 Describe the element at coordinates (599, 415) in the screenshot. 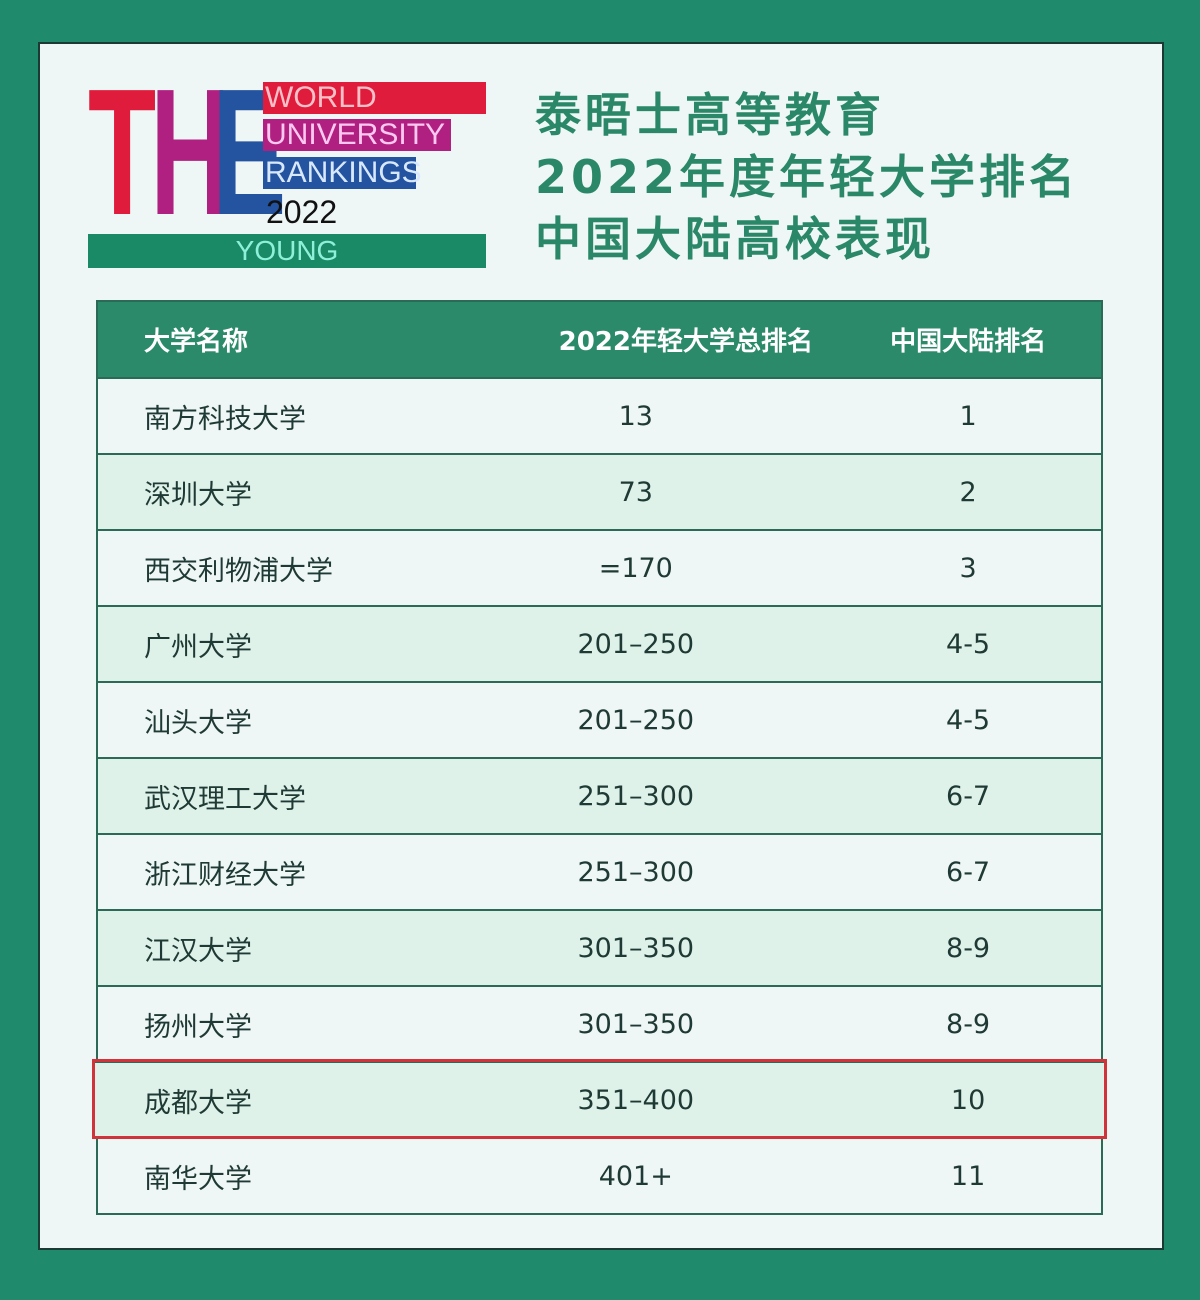

I see `table-row: 南方科技大学 13 1` at that location.